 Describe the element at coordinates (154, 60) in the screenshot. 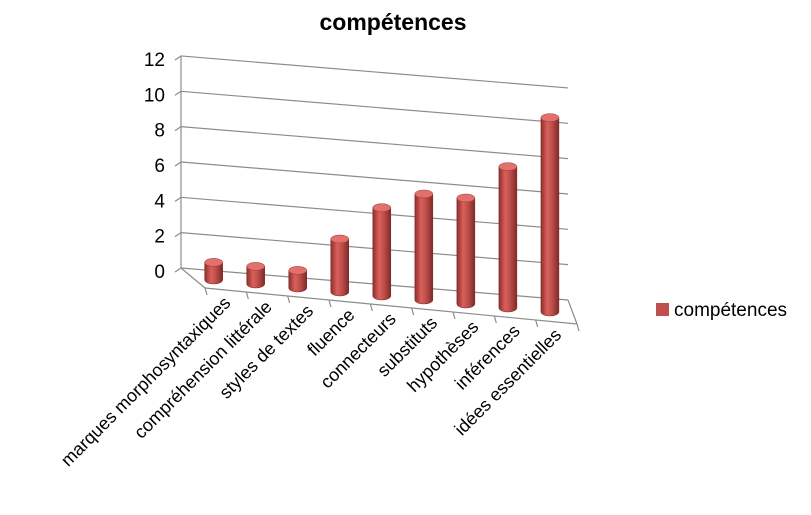

I see `y-tick-label: 12` at that location.